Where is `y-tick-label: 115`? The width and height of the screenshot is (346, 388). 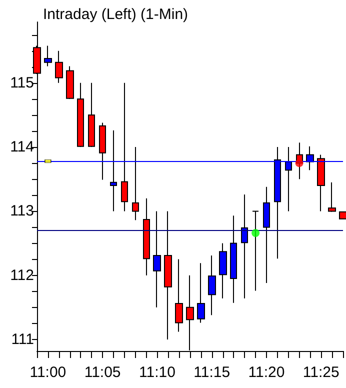 y-tick-label: 115 is located at coordinates (22, 83).